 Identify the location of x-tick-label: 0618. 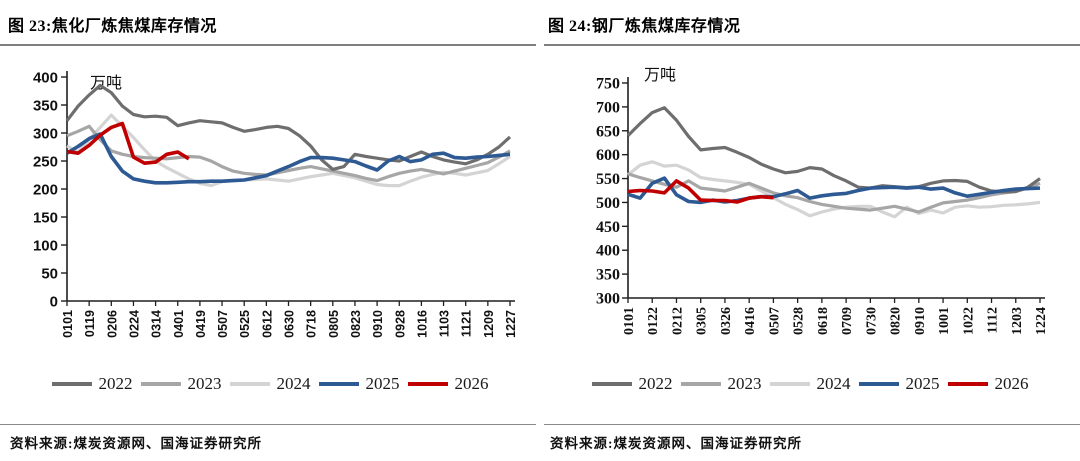
(823, 321).